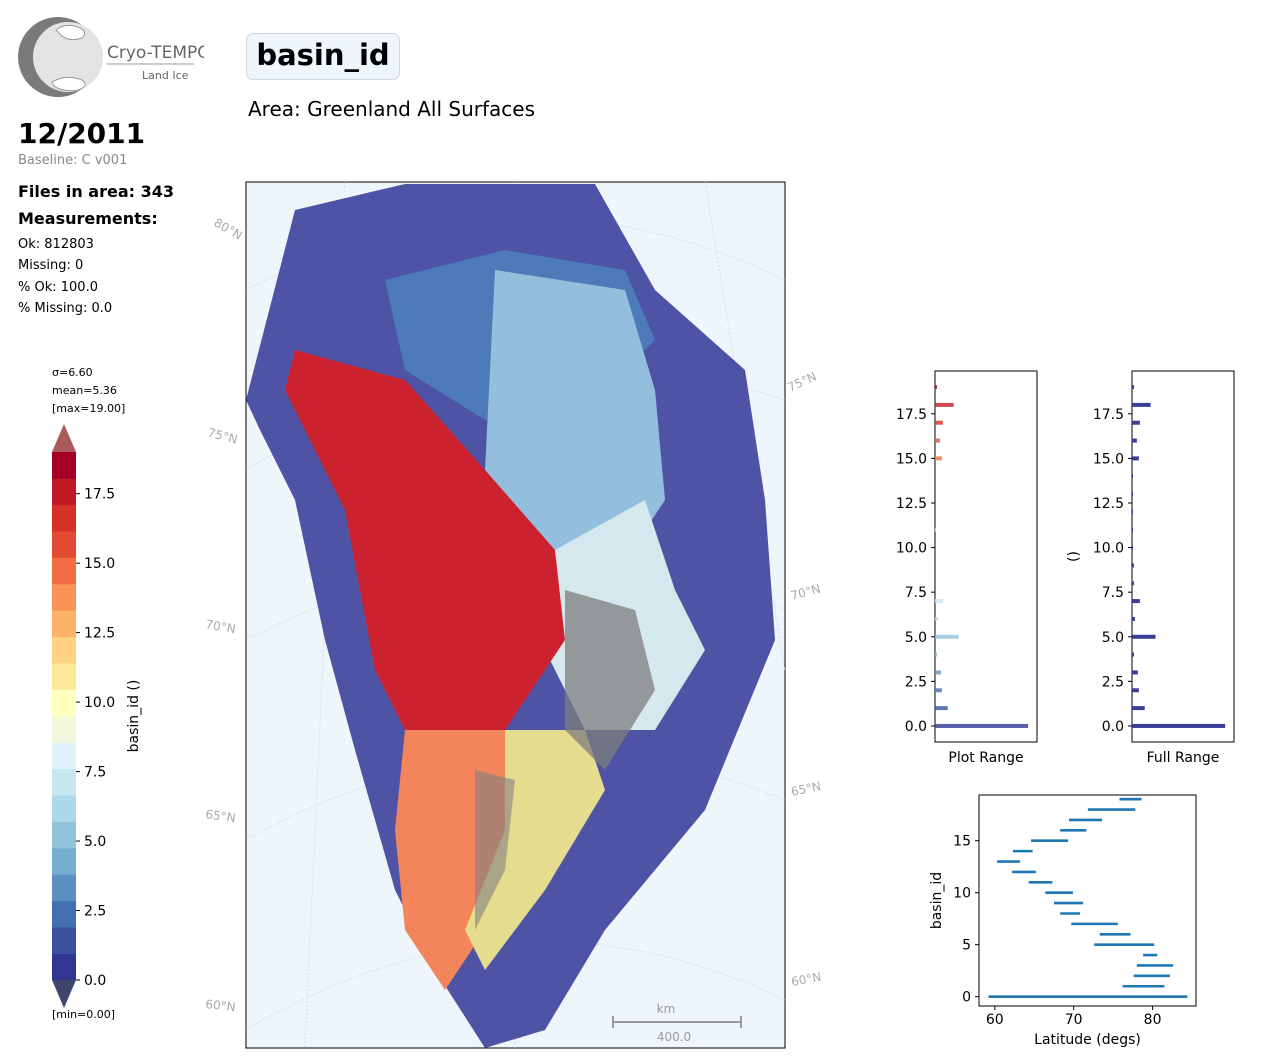 This screenshot has height=1060, width=1272. Describe the element at coordinates (937, 900) in the screenshot. I see `y-axis-label: basin_id` at that location.